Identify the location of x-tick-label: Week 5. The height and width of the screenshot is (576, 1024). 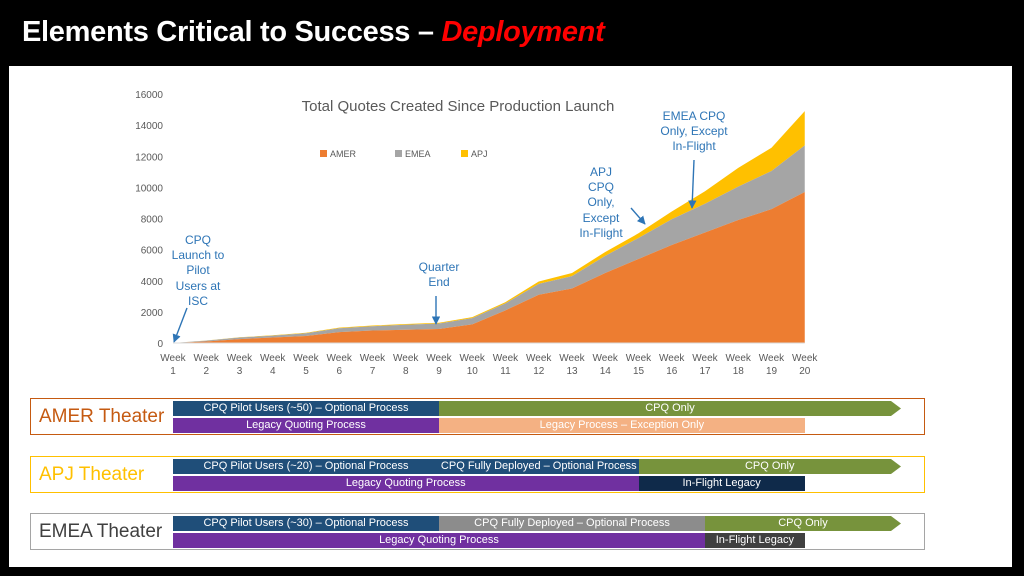
(306, 365).